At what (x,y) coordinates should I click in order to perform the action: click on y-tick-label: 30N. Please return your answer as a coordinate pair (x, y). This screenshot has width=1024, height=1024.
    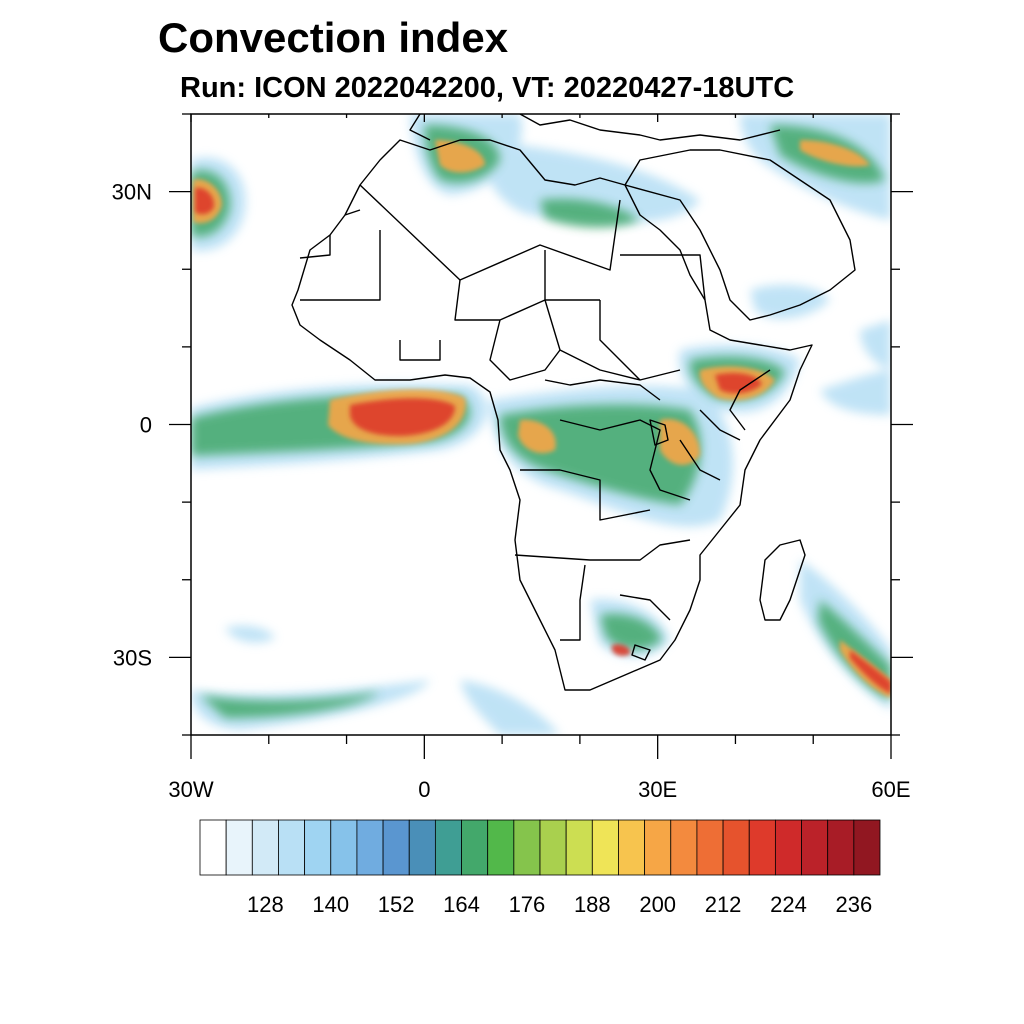
    Looking at the image, I should click on (132, 192).